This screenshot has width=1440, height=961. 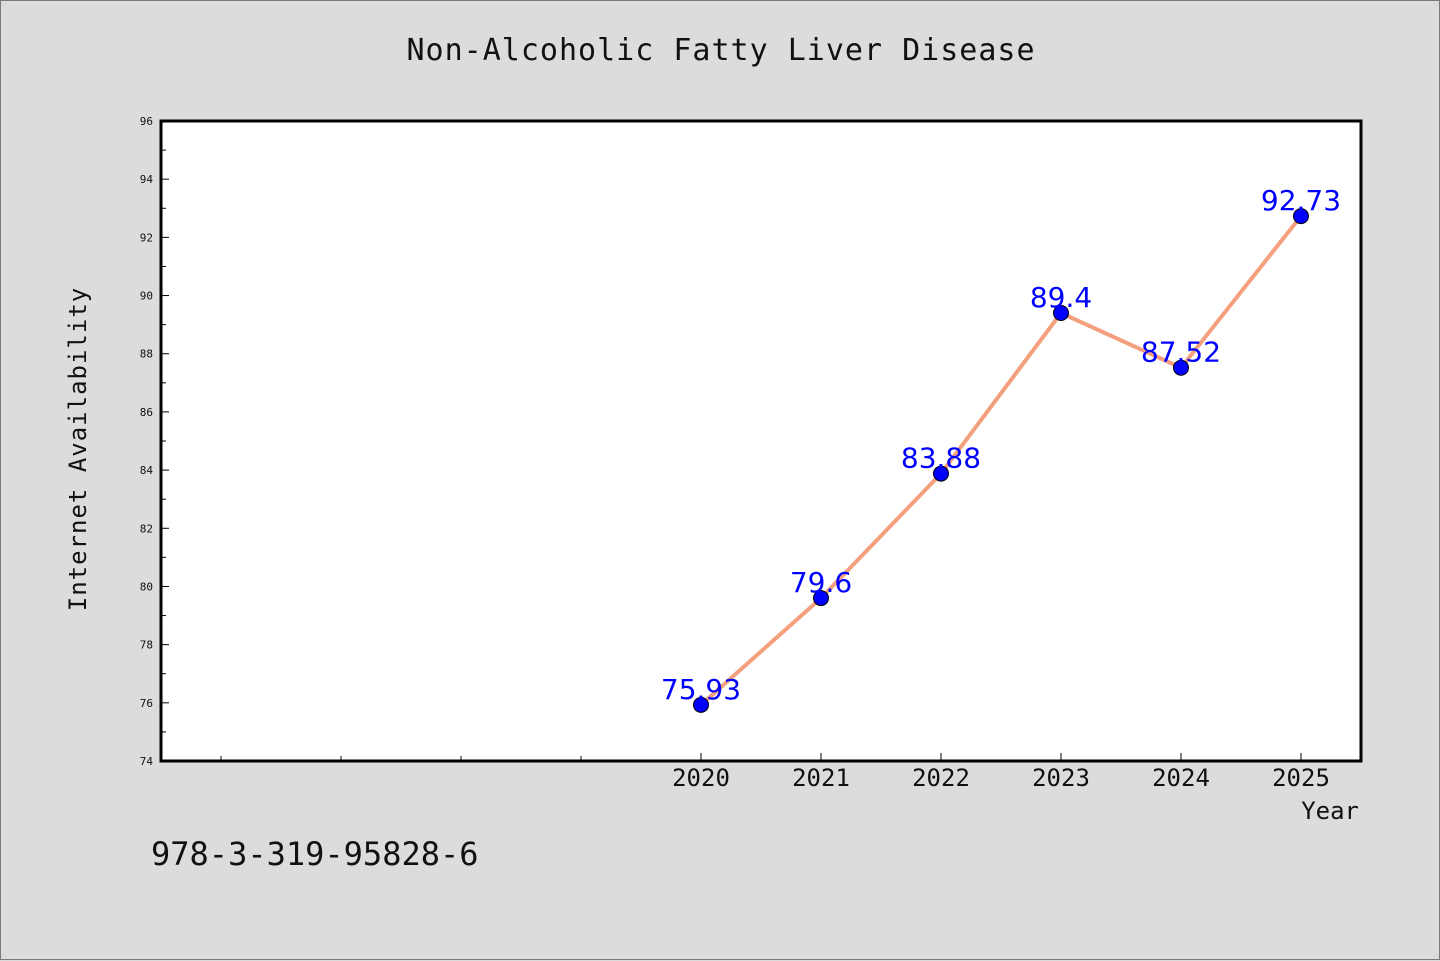 I want to click on y-tick-label: 92, so click(x=146, y=237).